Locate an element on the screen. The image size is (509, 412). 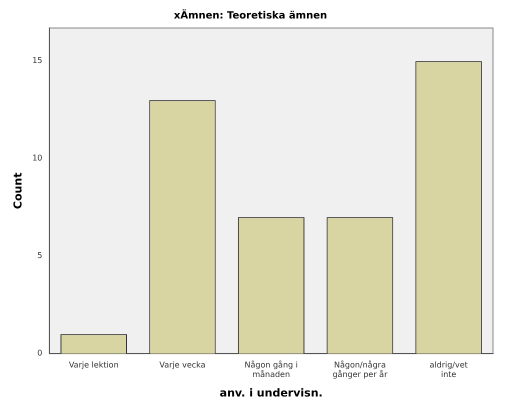
x-tick-label: Någon/några gånger per år is located at coordinates (360, 369).